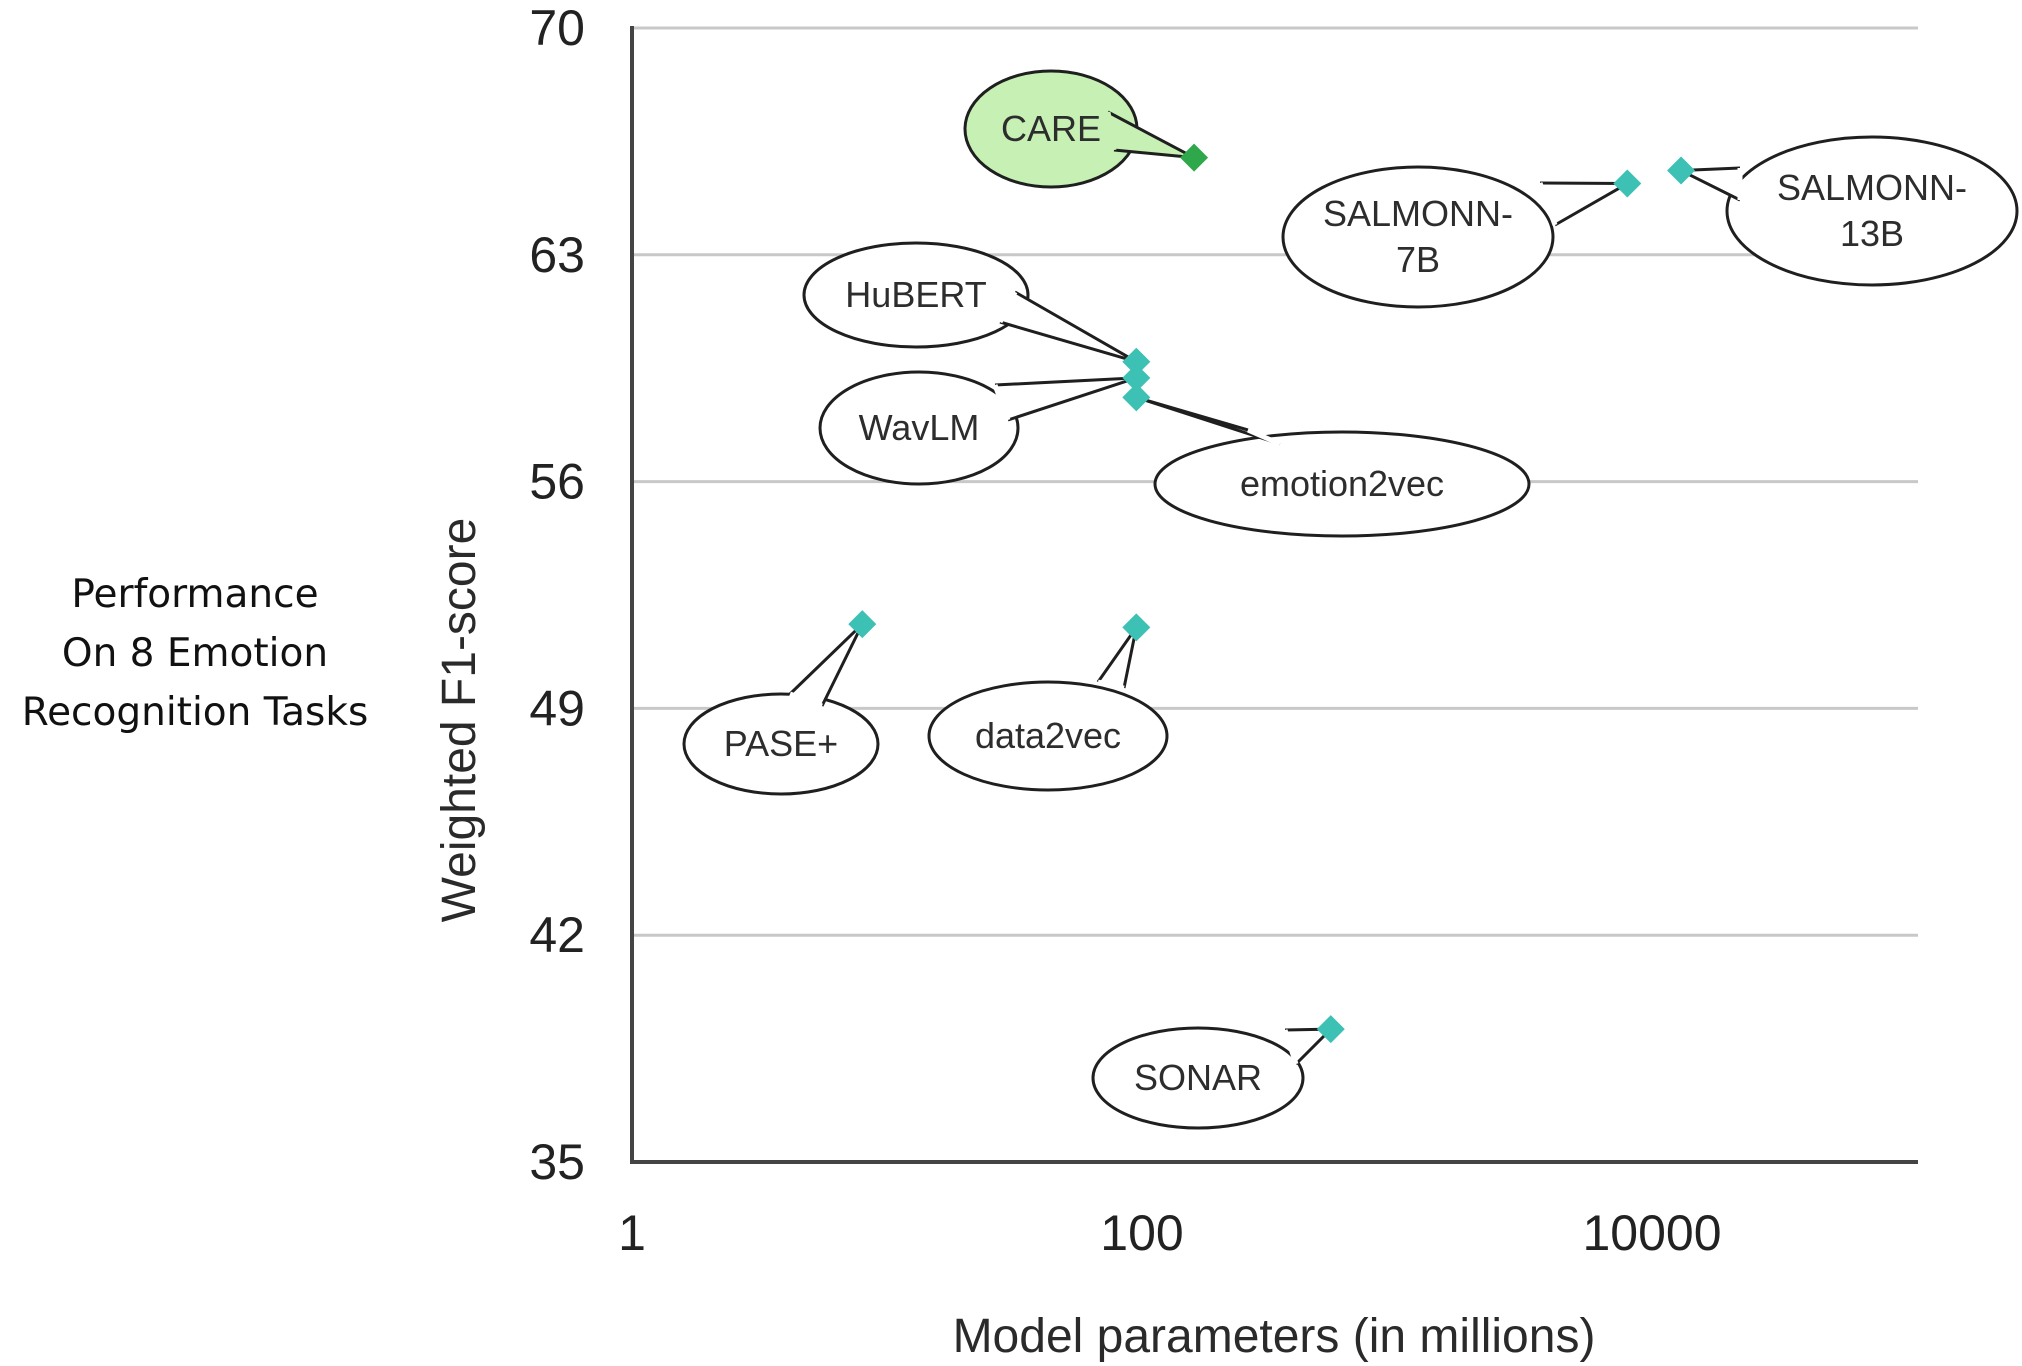 This screenshot has height=1366, width=2022. I want to click on callout-bubble-salmonn-13b, so click(1872, 211).